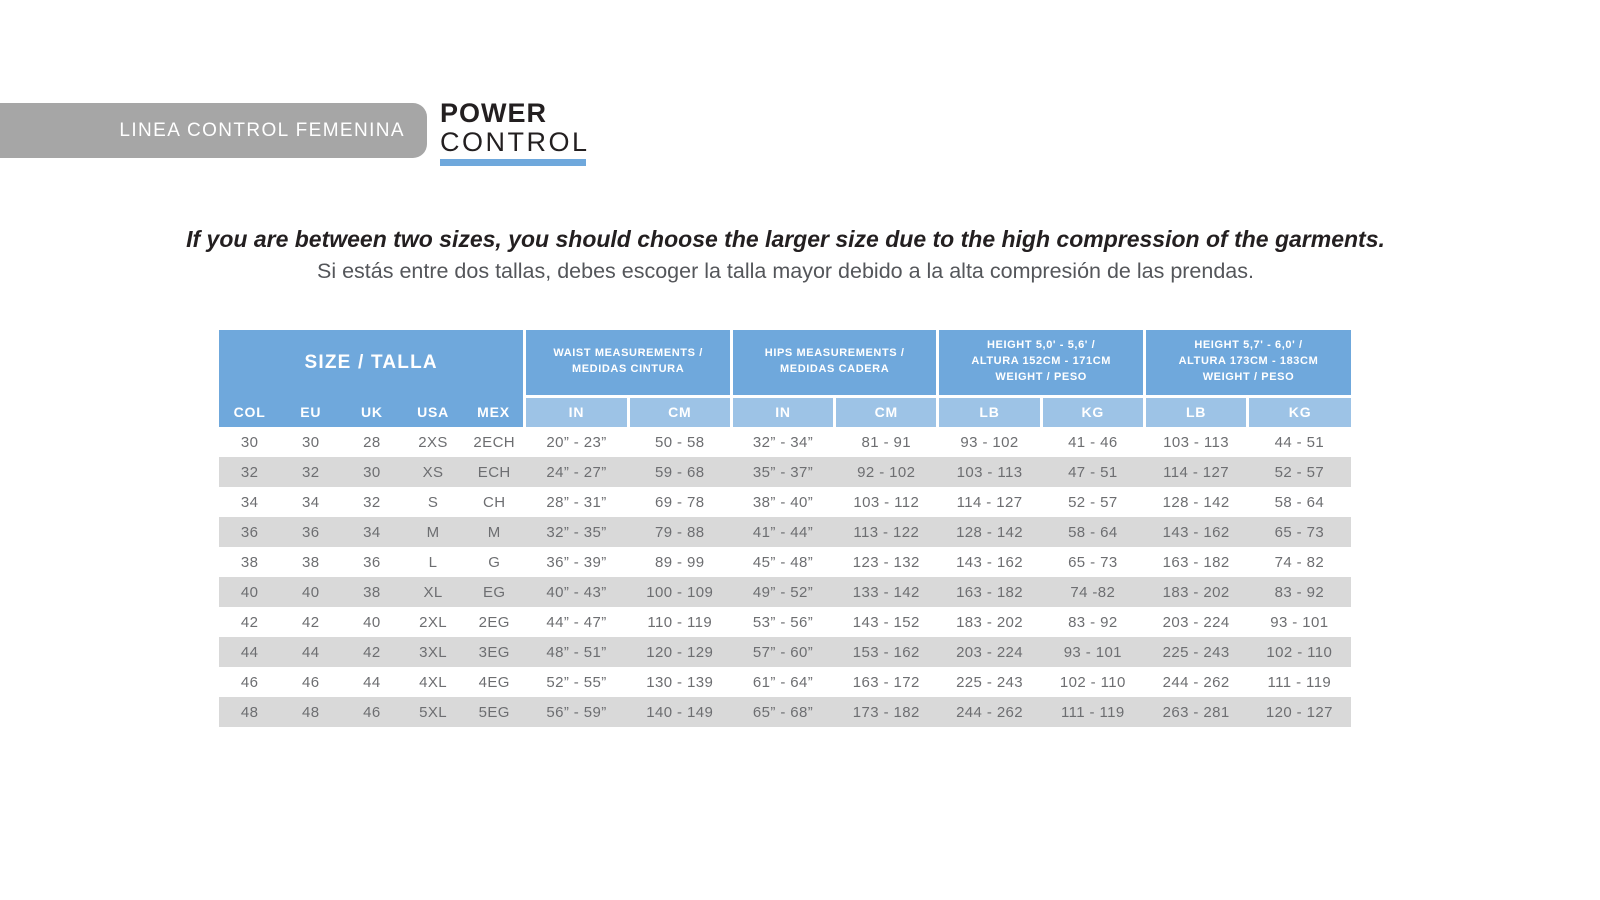  I want to click on table-cell: 50 - 58, so click(680, 442).